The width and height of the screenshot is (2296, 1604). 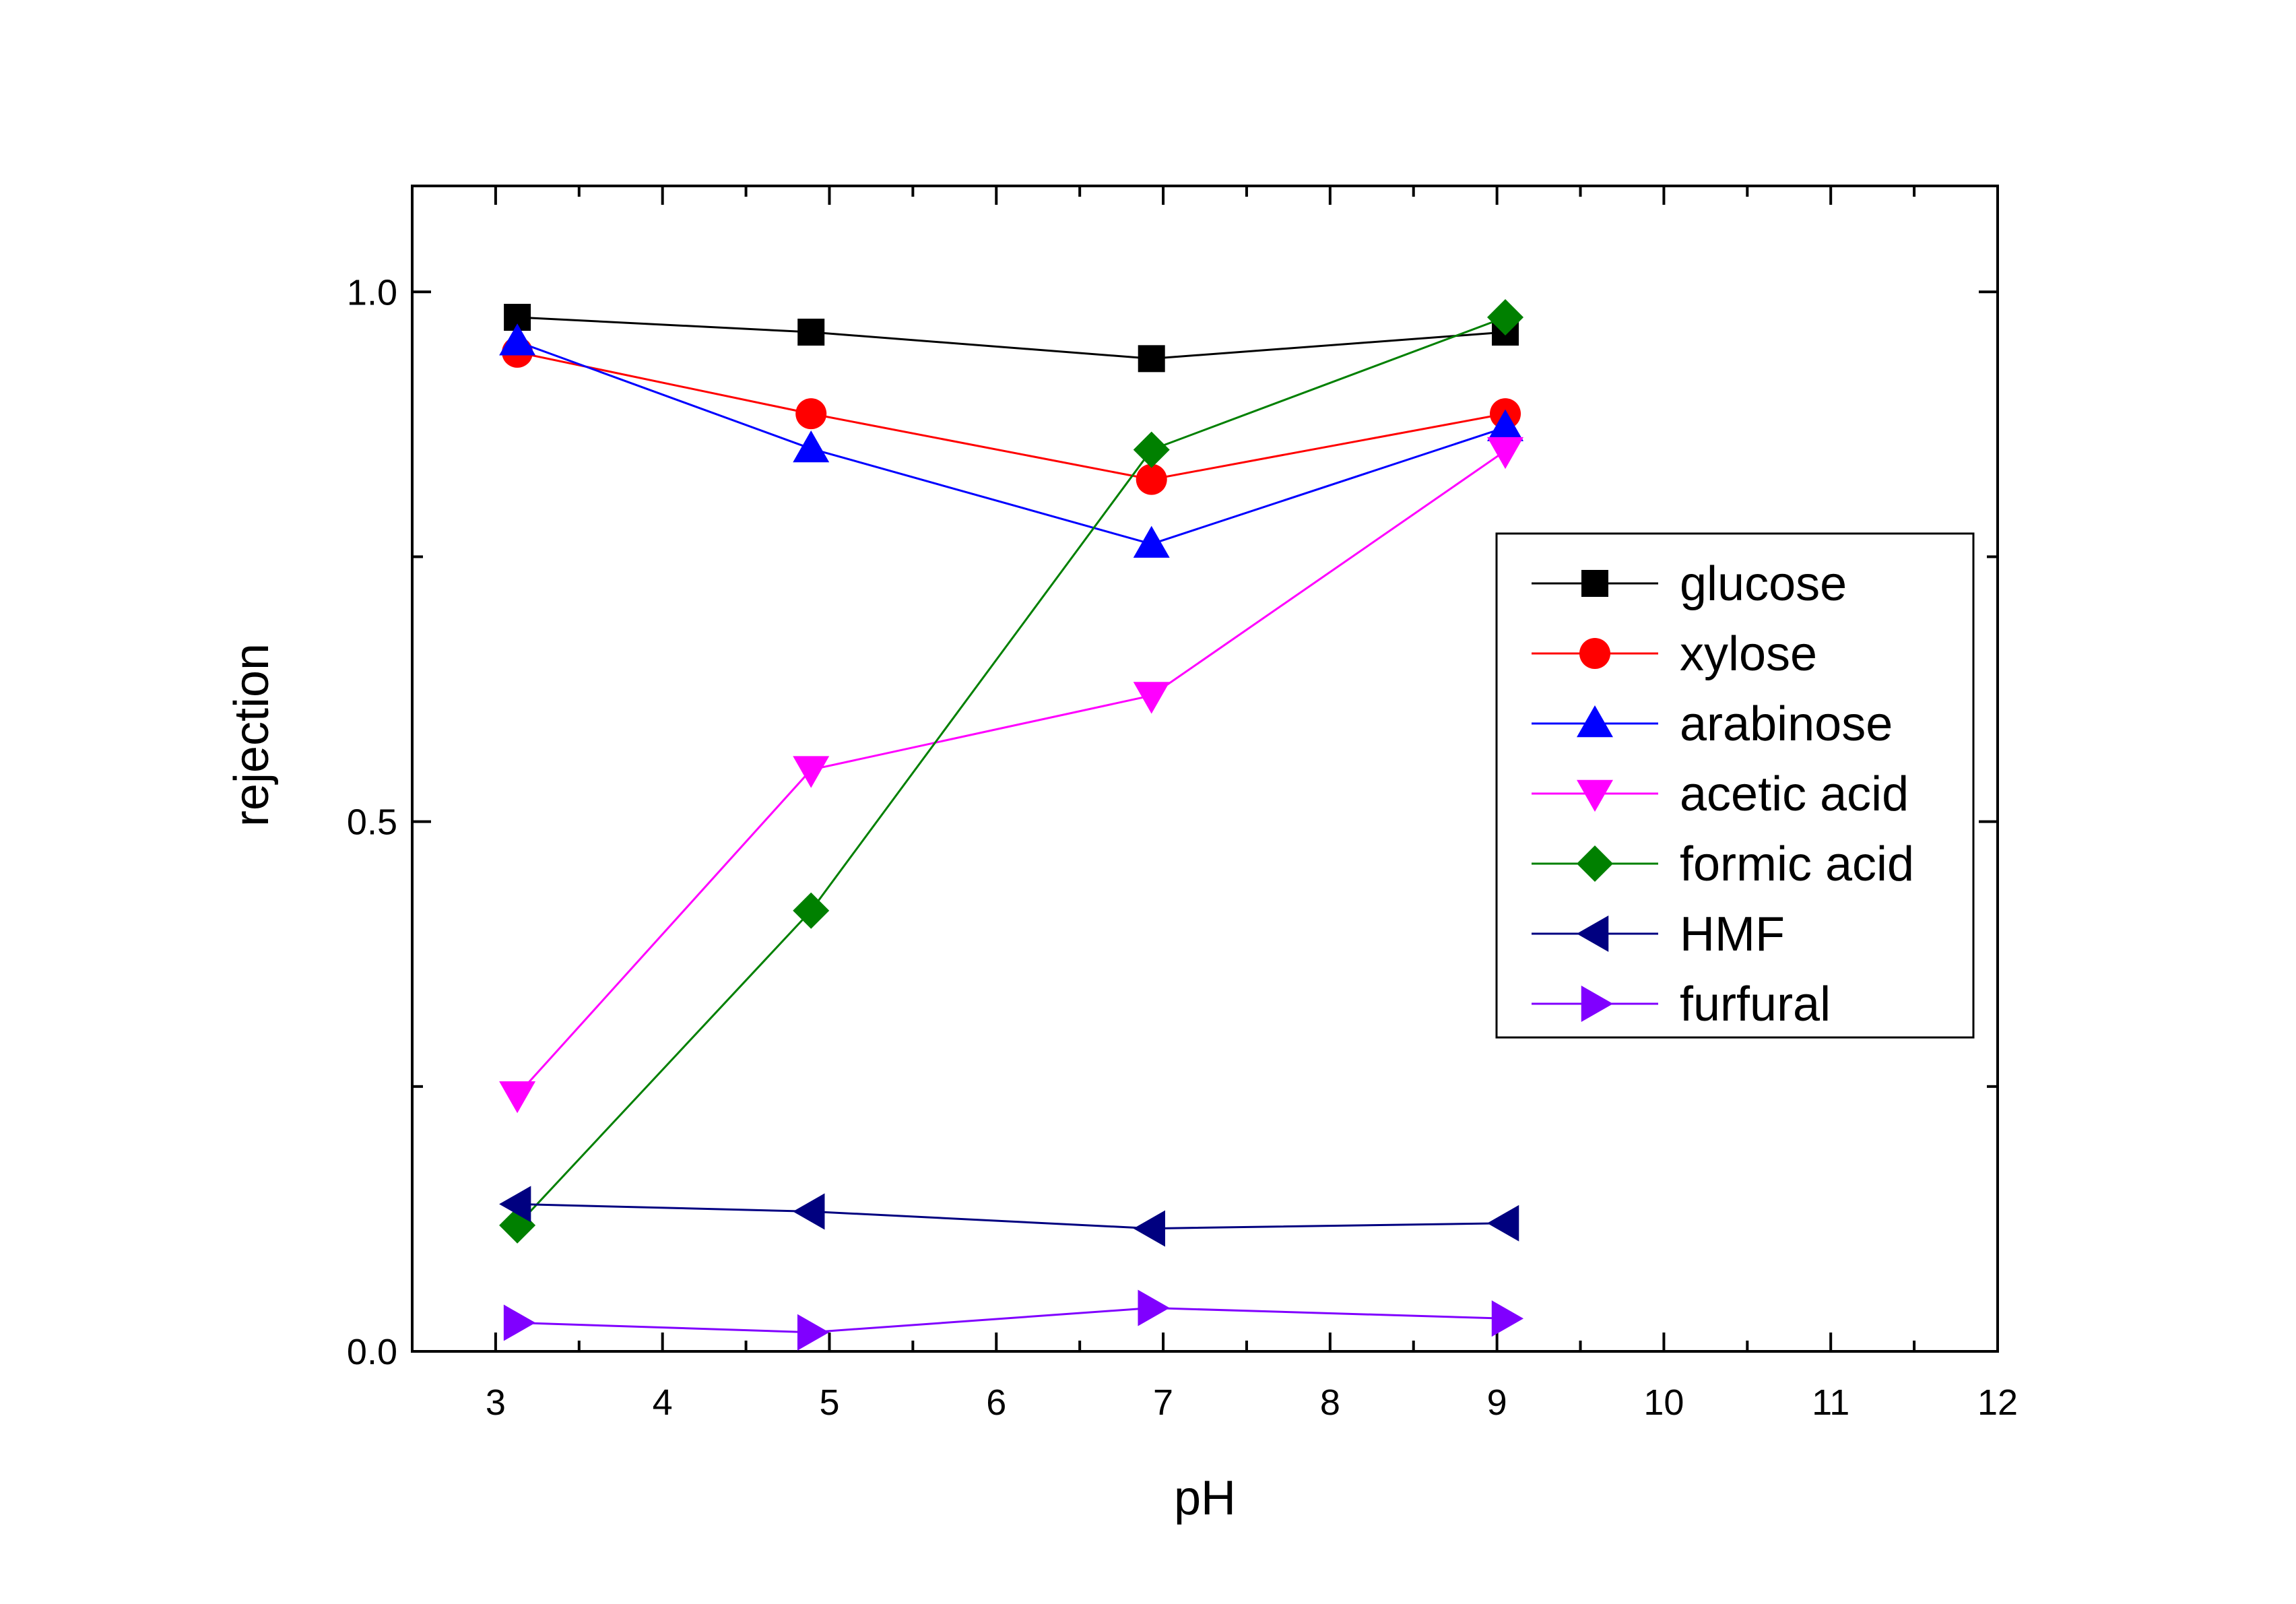 What do you see at coordinates (1163, 1402) in the screenshot?
I see `x-tick-label: 7` at bounding box center [1163, 1402].